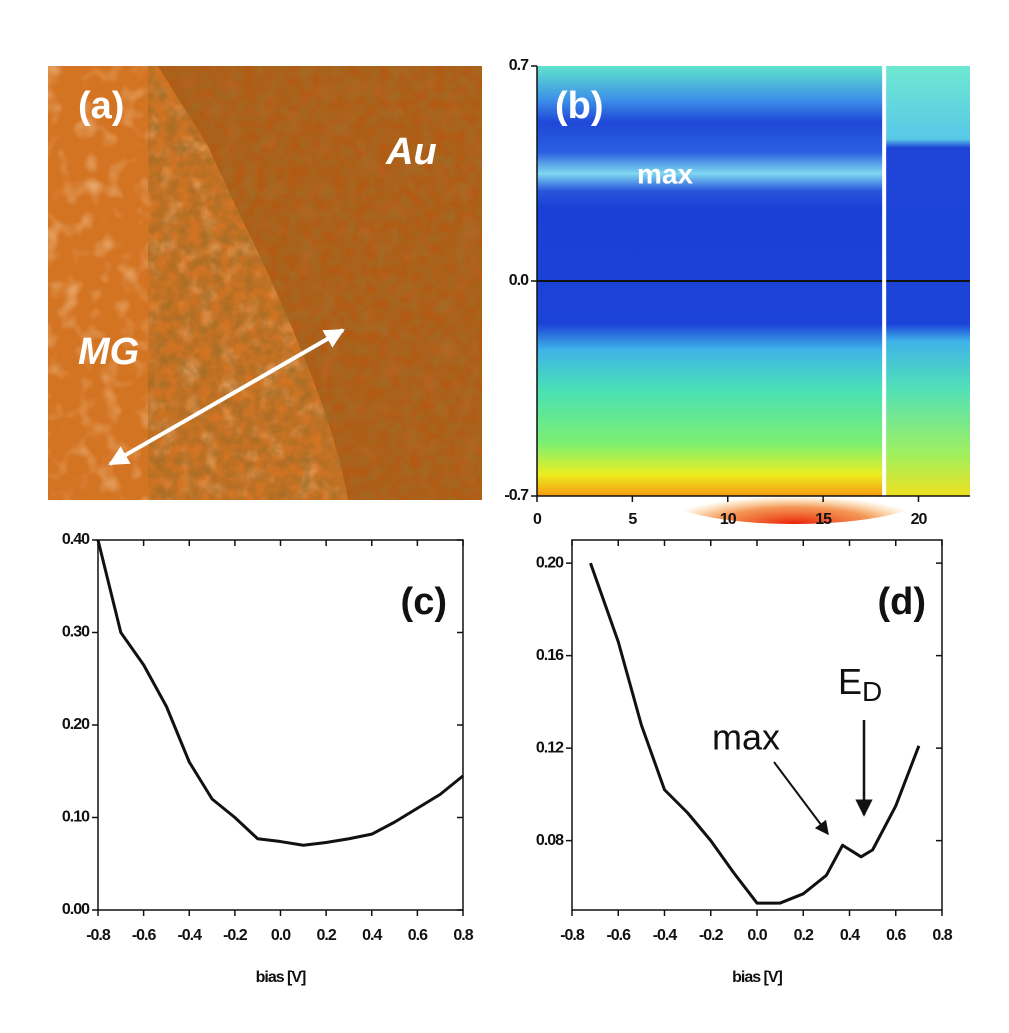 The image size is (1009, 1033). I want to click on y-tick-label: 0.12, so click(550, 747).